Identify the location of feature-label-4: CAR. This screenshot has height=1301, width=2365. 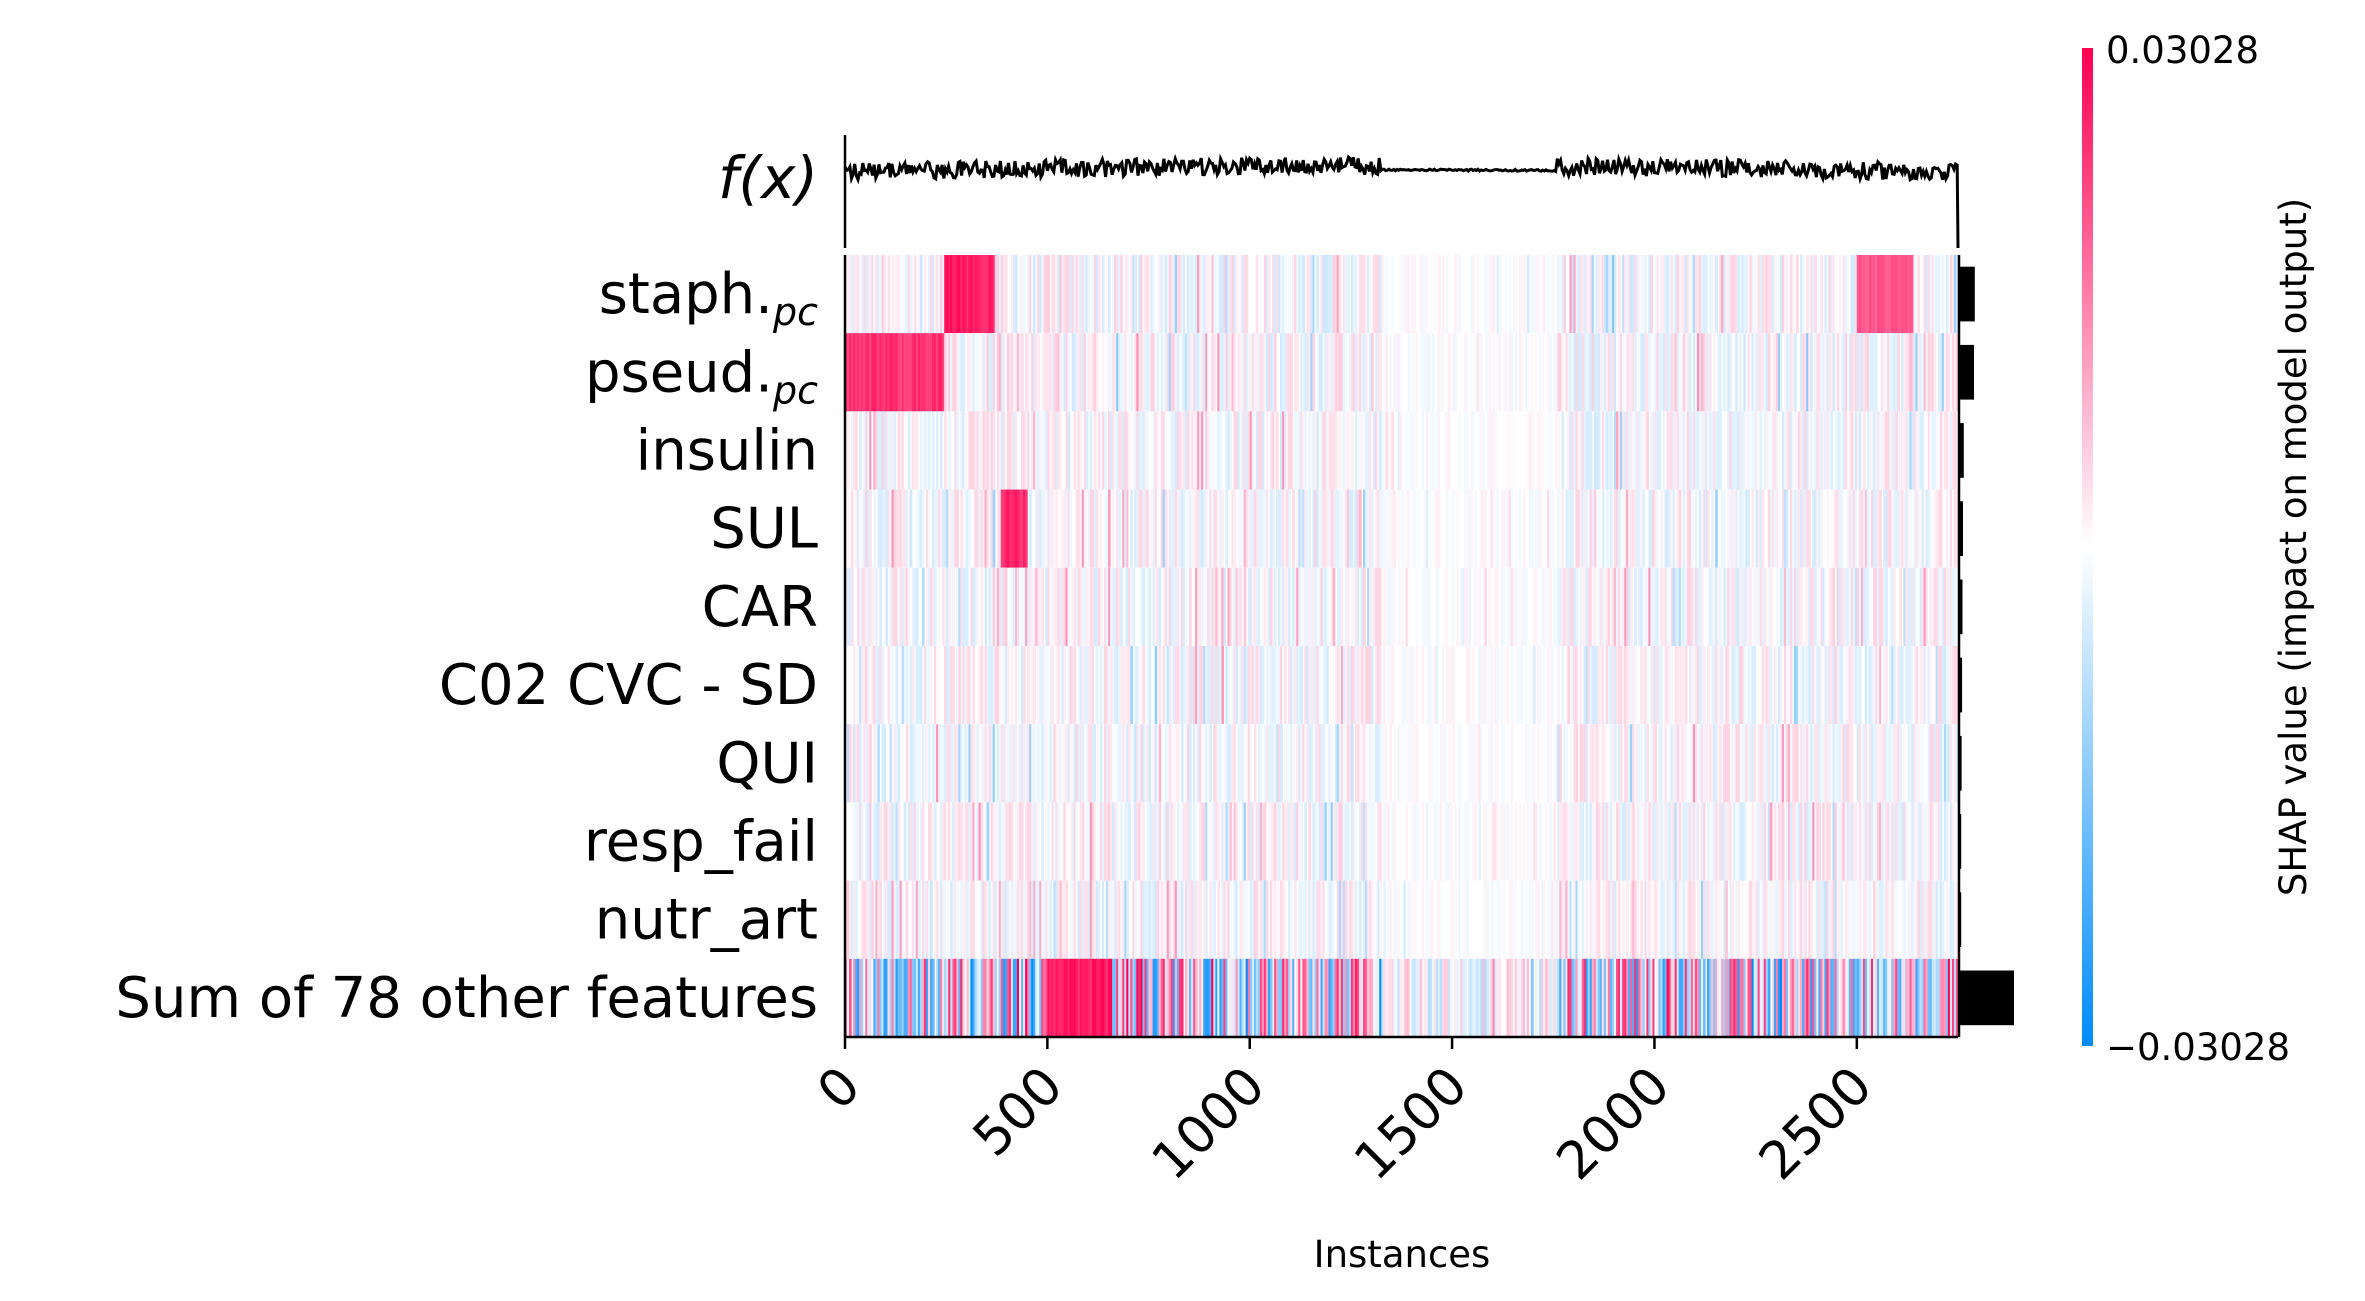
(760, 607).